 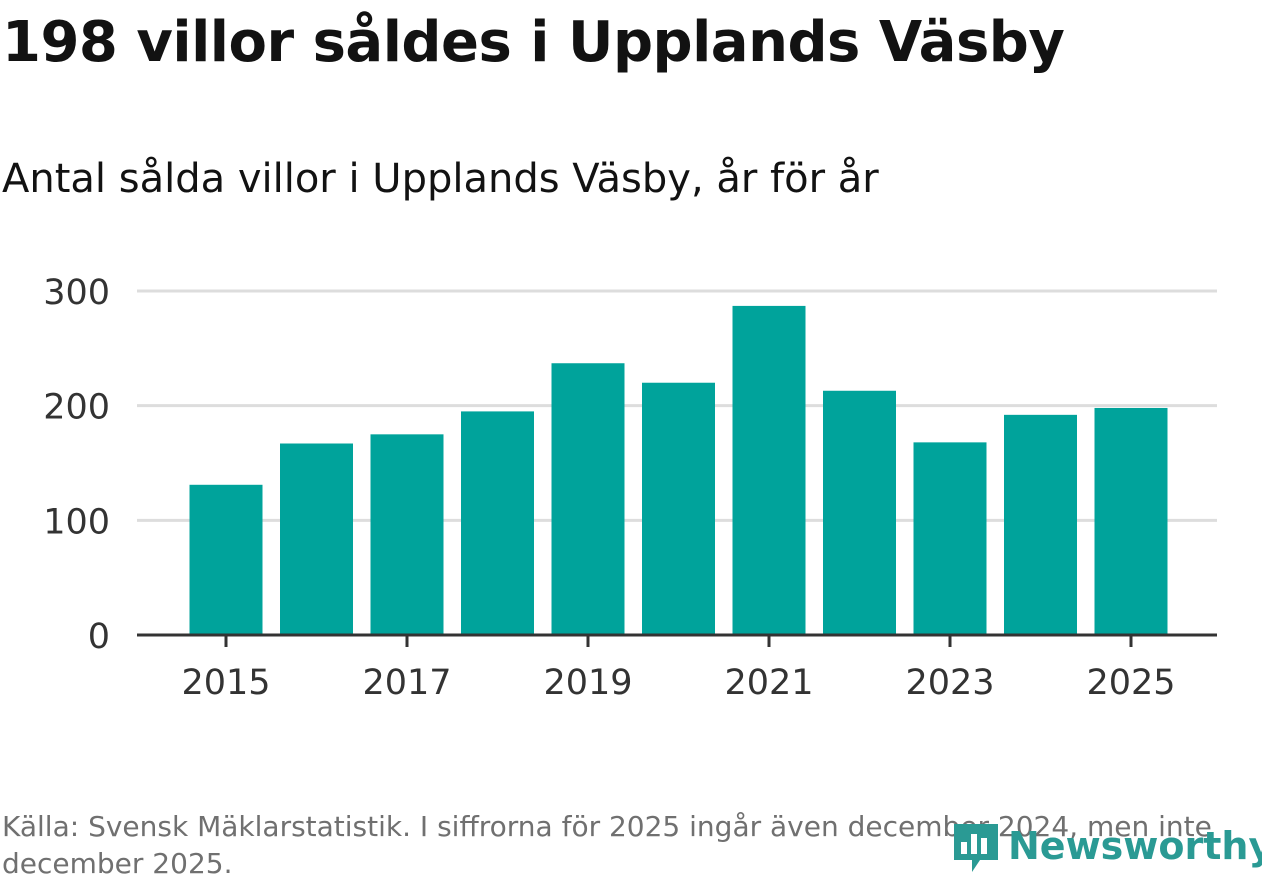 I want to click on x-tick-label-2019: 2019, so click(x=587, y=683).